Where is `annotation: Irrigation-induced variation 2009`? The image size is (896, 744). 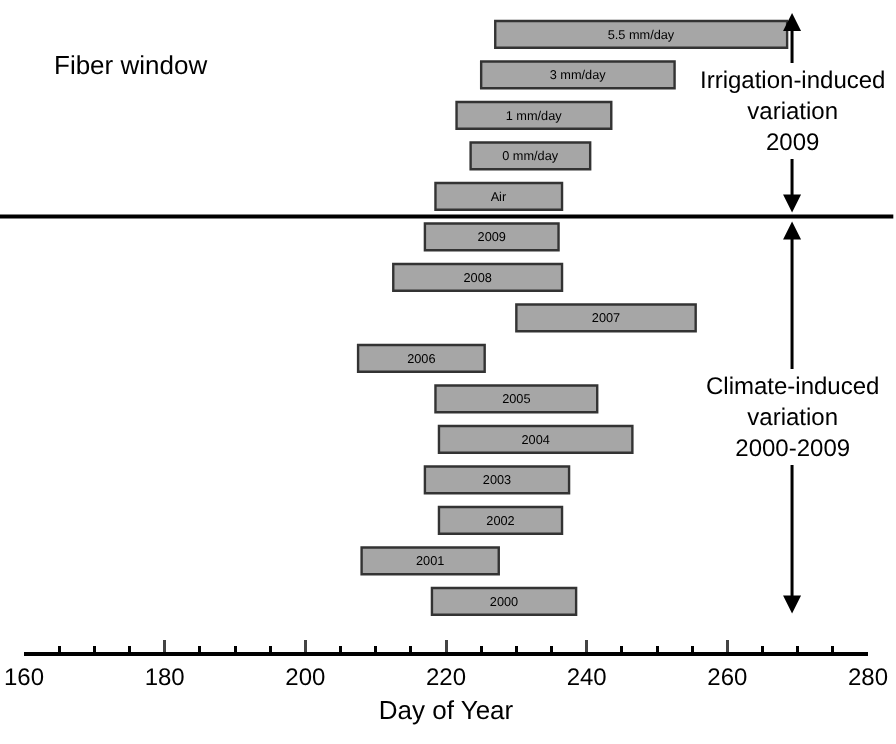 annotation: Irrigation-induced variation 2009 is located at coordinates (793, 111).